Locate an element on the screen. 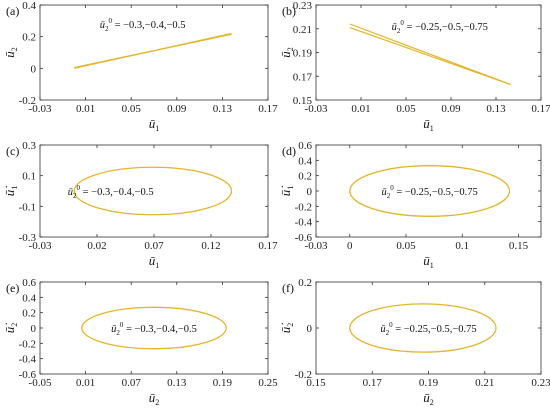 This screenshot has height=408, width=550. y-tick-label: 0.3 is located at coordinates (29, 146).